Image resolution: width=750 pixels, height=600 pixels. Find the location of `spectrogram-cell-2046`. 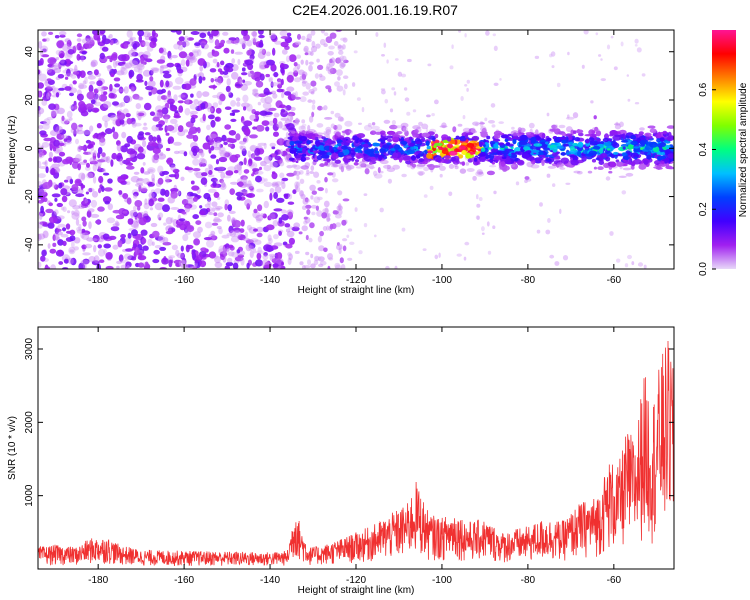

spectrogram-cell-2046 is located at coordinates (393, 122).